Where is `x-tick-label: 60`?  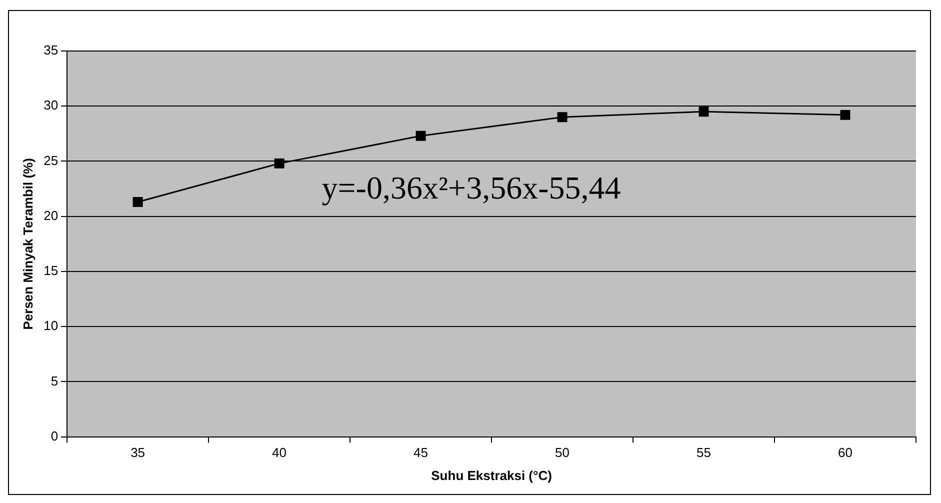
x-tick-label: 60 is located at coordinates (845, 452).